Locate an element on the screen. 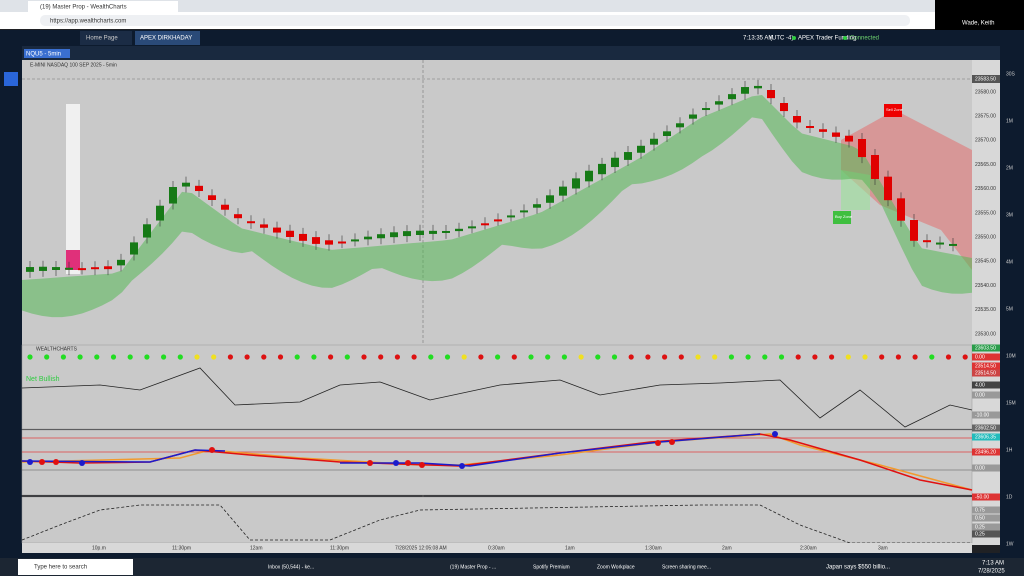 The image size is (1024, 576). timeframe: 1M is located at coordinates (1009, 121).